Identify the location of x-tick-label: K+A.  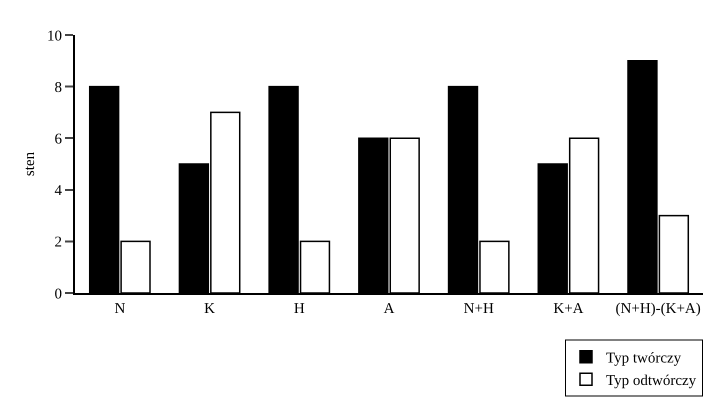
(568, 309).